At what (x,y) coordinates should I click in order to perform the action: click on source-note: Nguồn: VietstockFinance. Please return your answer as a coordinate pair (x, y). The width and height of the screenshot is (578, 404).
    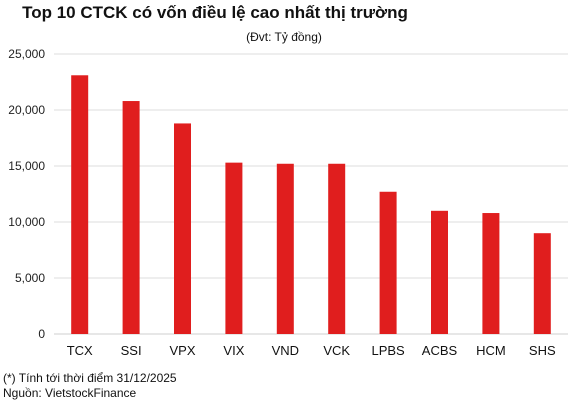
    Looking at the image, I should click on (70, 393).